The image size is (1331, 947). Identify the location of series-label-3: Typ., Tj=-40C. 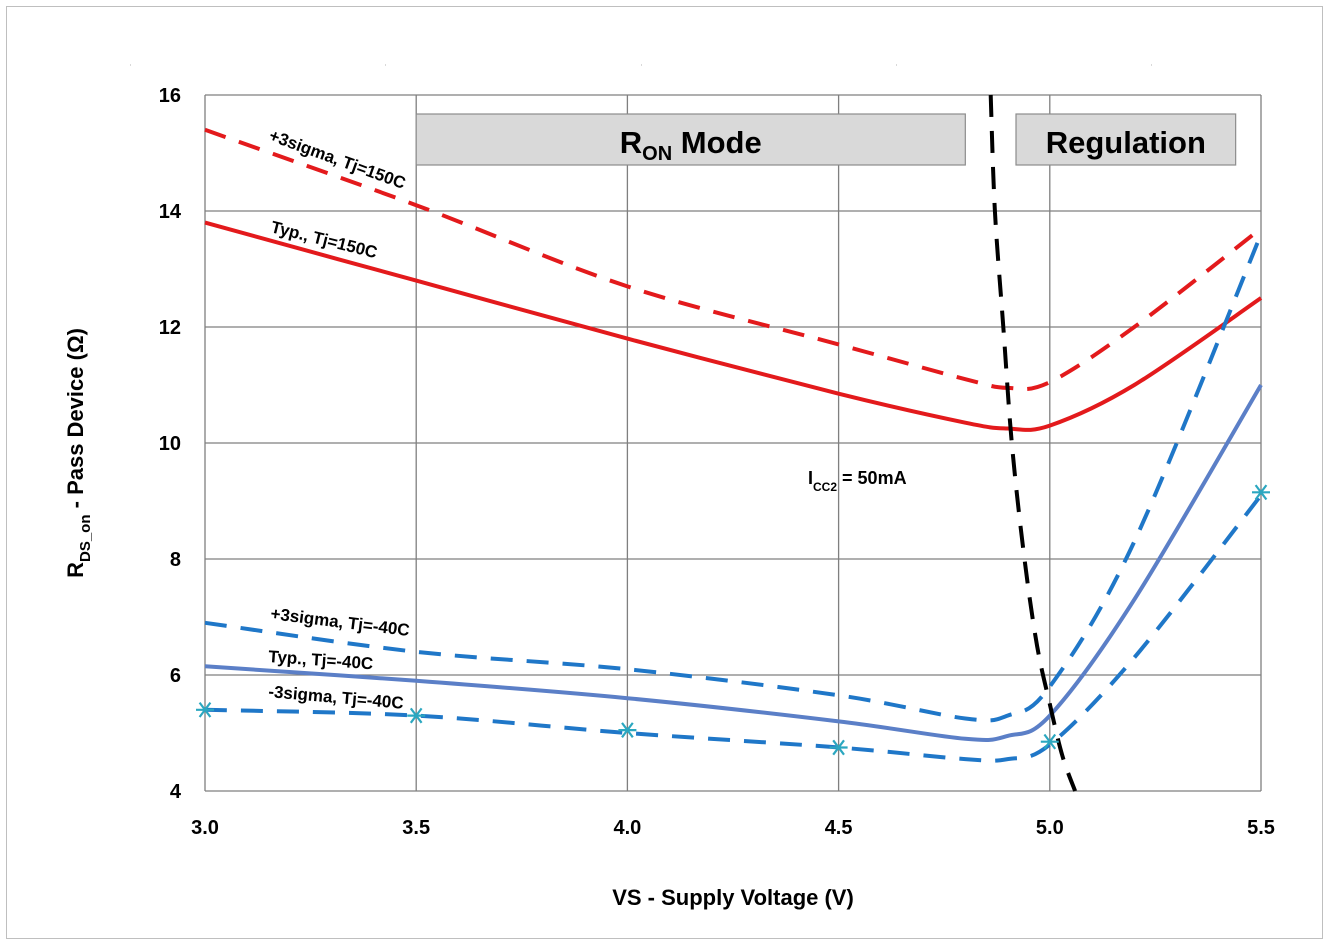
(321, 660).